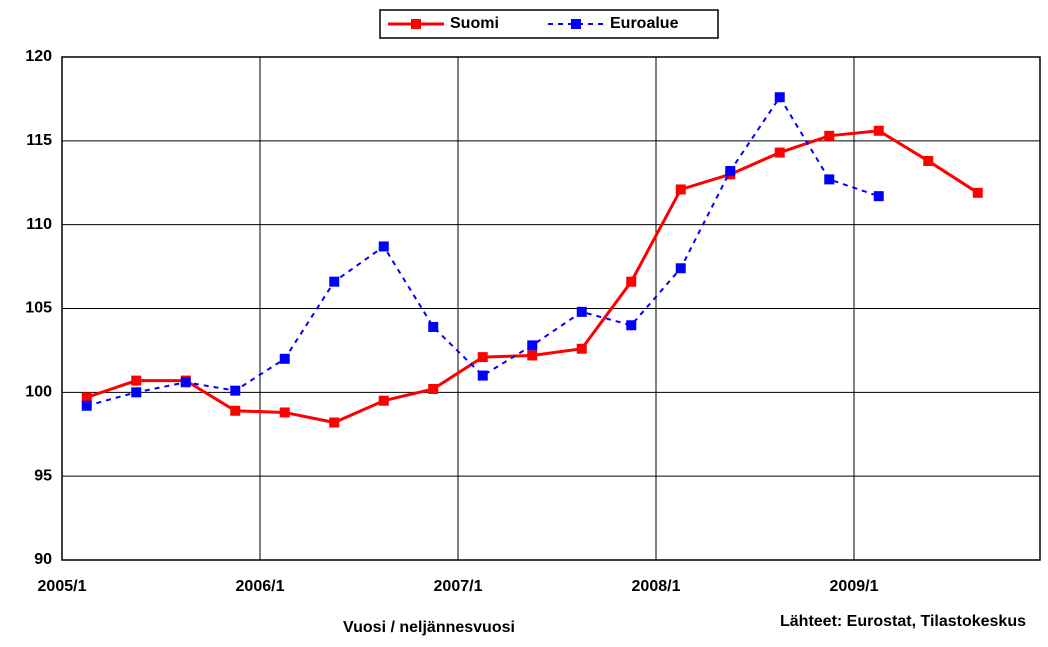  I want to click on x-tick-label: 2005/1, so click(62, 586).